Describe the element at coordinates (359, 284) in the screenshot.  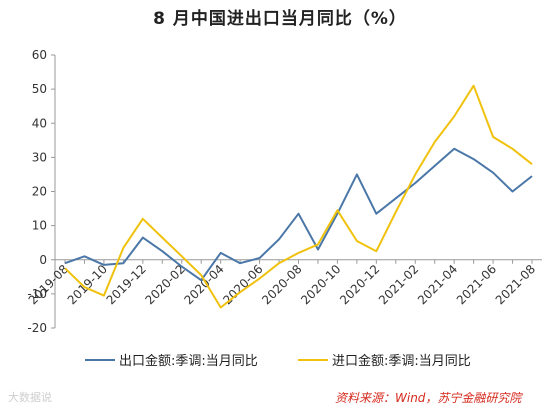
I see `x-tick-label: 2020-12` at that location.